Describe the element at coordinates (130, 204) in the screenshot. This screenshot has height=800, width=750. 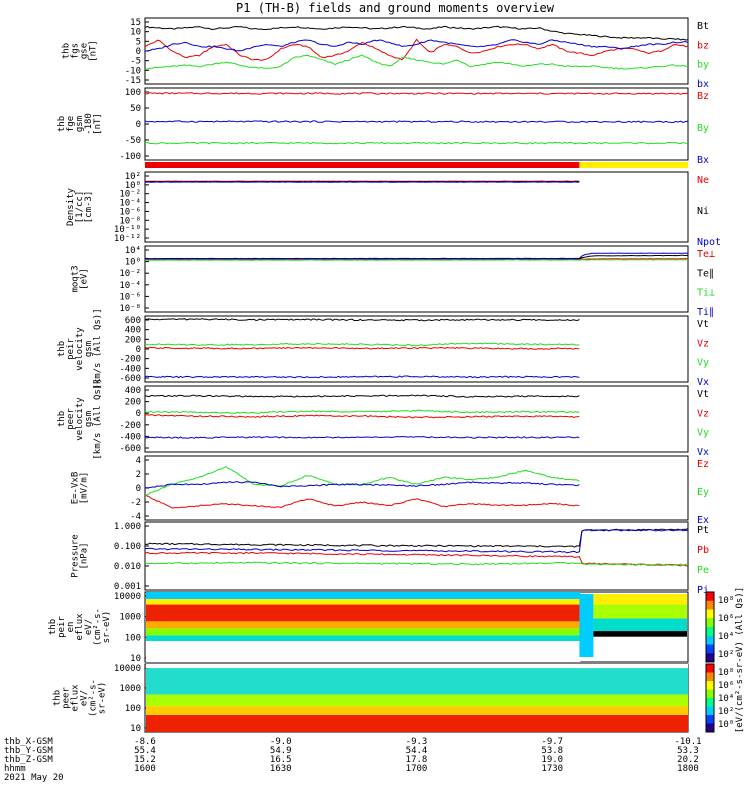
I see `y-tick-label: 10⁻⁴` at that location.